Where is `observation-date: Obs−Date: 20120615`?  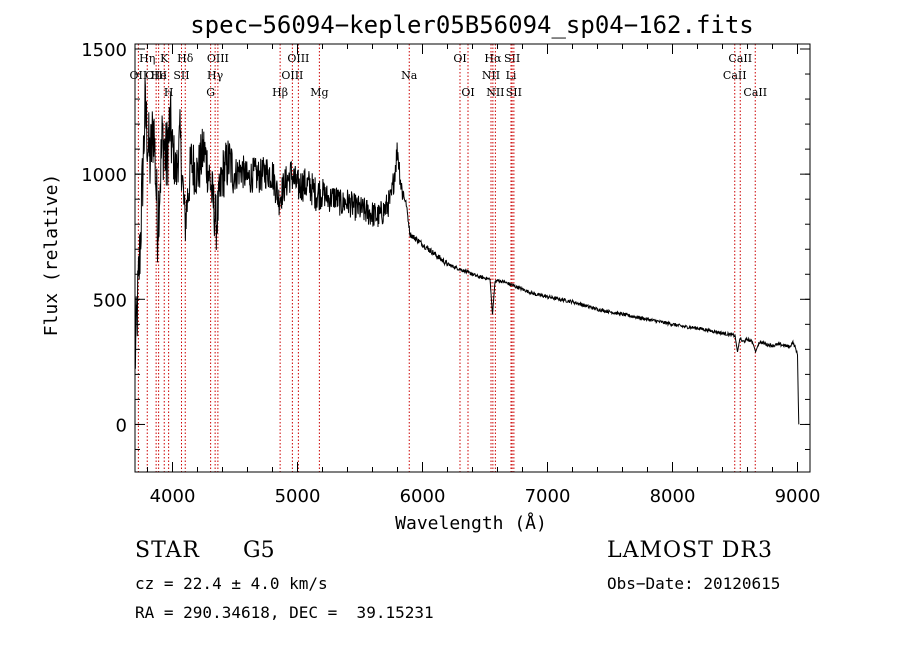
observation-date: Obs−Date: 20120615 is located at coordinates (694, 583).